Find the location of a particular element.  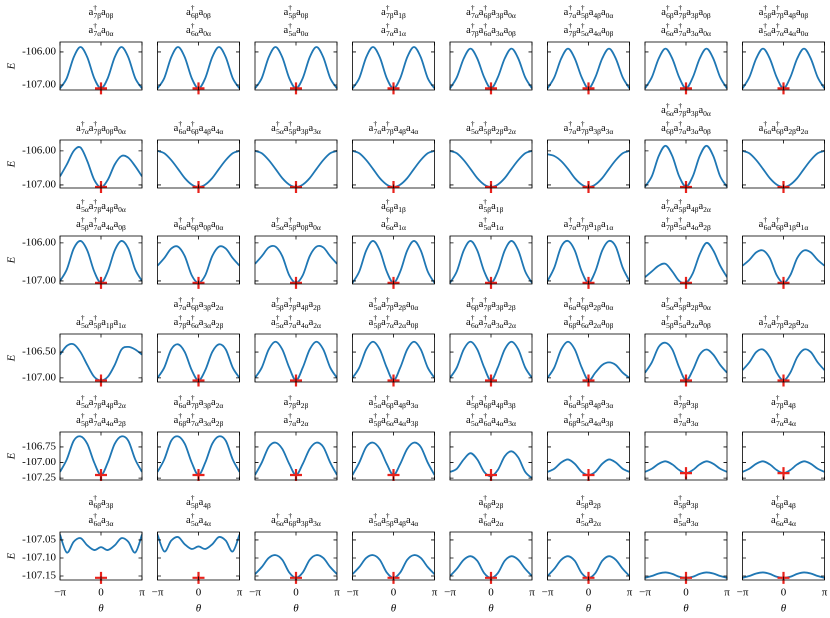

panel-title: a† 5αa† 5βa1βa1α is located at coordinates (101, 321).